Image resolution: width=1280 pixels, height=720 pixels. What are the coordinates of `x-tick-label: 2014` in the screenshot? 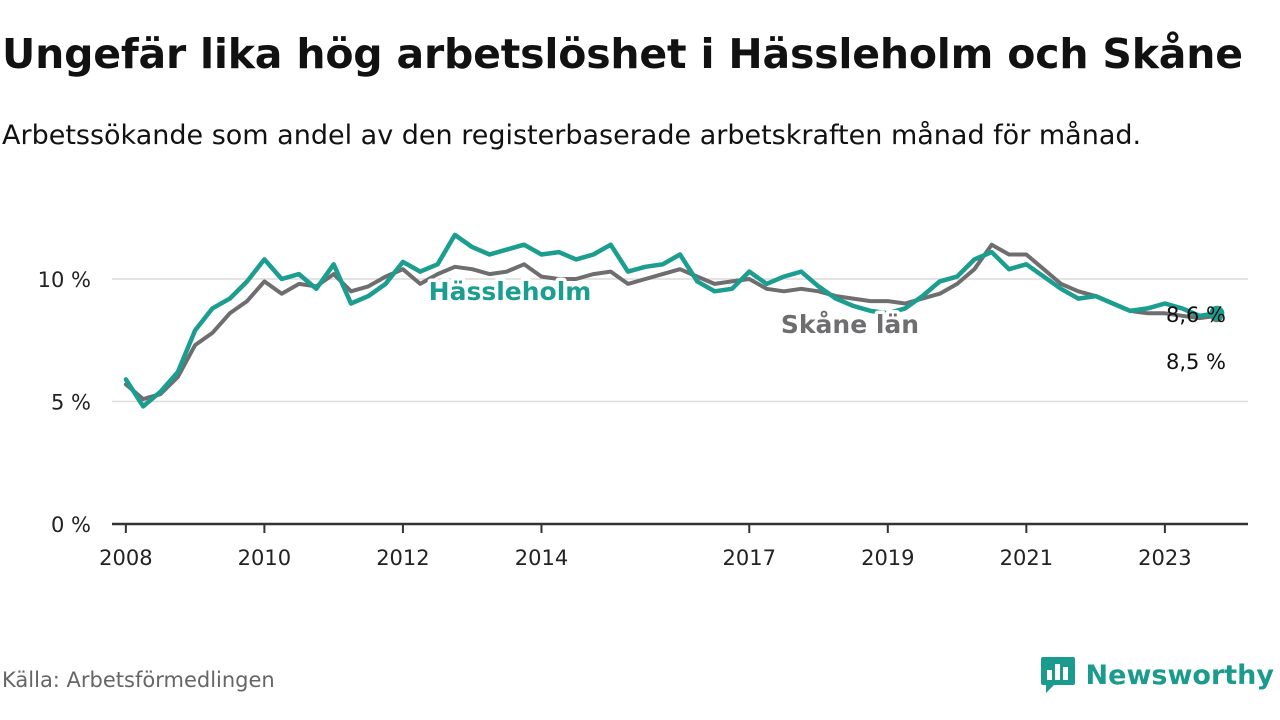 It's located at (541, 558).